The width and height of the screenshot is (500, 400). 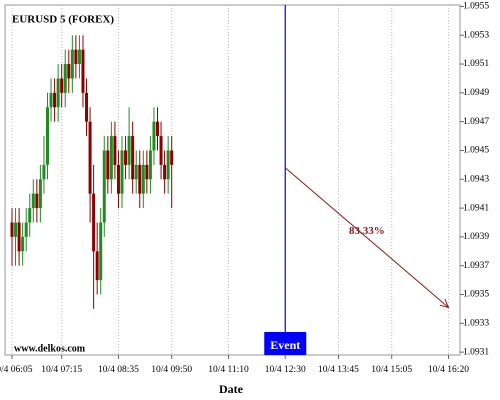 What do you see at coordinates (476, 208) in the screenshot?
I see `y-tick-label: 1.0941` at bounding box center [476, 208].